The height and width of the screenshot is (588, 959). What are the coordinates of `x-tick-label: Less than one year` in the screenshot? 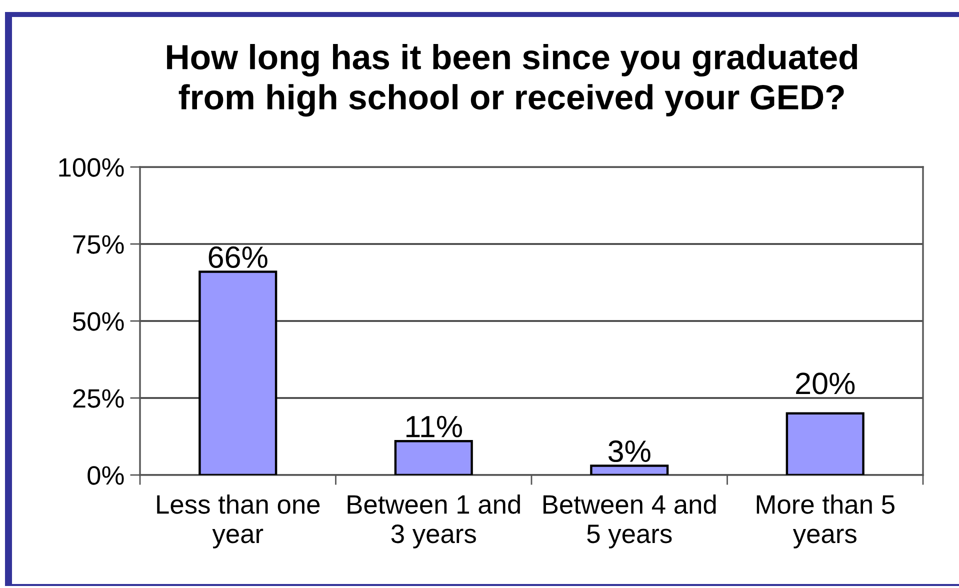 It's located at (238, 521).